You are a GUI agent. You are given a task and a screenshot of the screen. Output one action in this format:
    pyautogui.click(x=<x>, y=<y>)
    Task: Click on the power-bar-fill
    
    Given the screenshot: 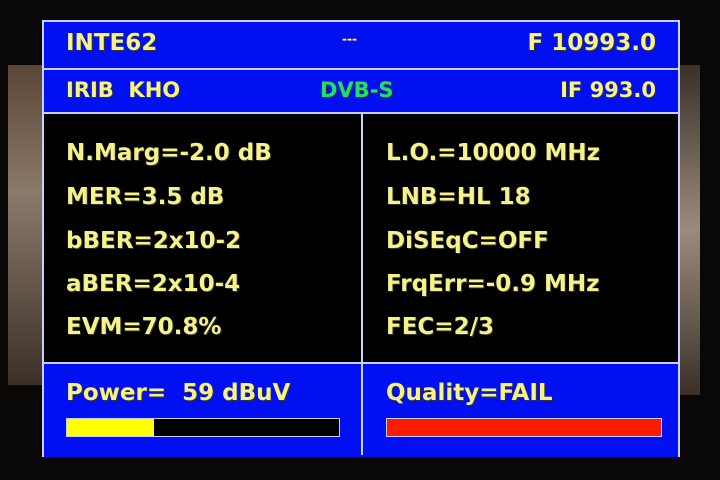 What is the action you would take?
    pyautogui.click(x=111, y=427)
    